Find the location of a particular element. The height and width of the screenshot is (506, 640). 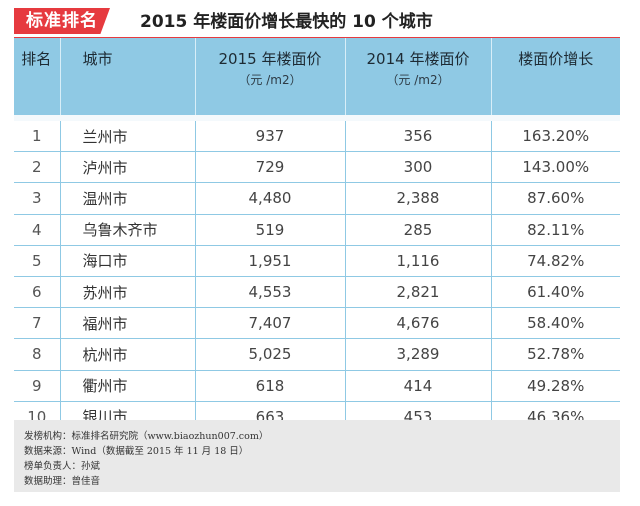

cell-growth: 87.60% is located at coordinates (555, 198).